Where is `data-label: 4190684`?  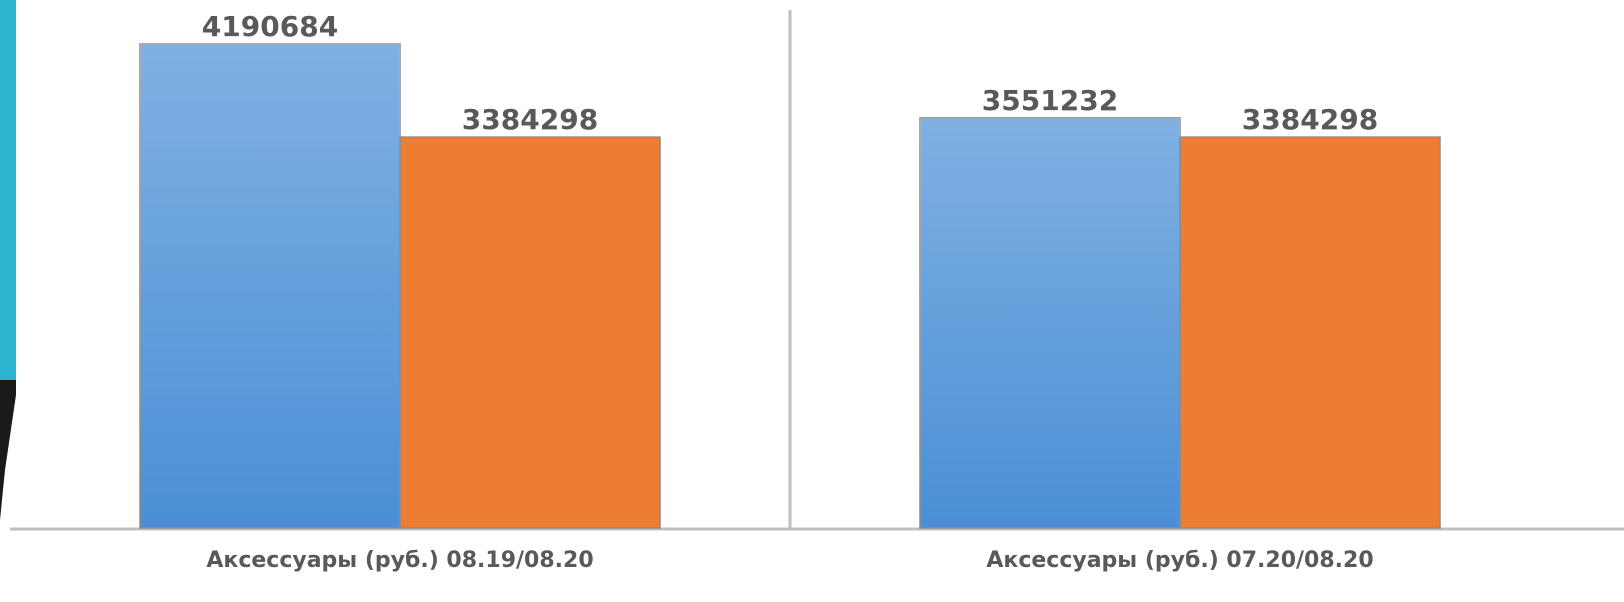 data-label: 4190684 is located at coordinates (270, 26).